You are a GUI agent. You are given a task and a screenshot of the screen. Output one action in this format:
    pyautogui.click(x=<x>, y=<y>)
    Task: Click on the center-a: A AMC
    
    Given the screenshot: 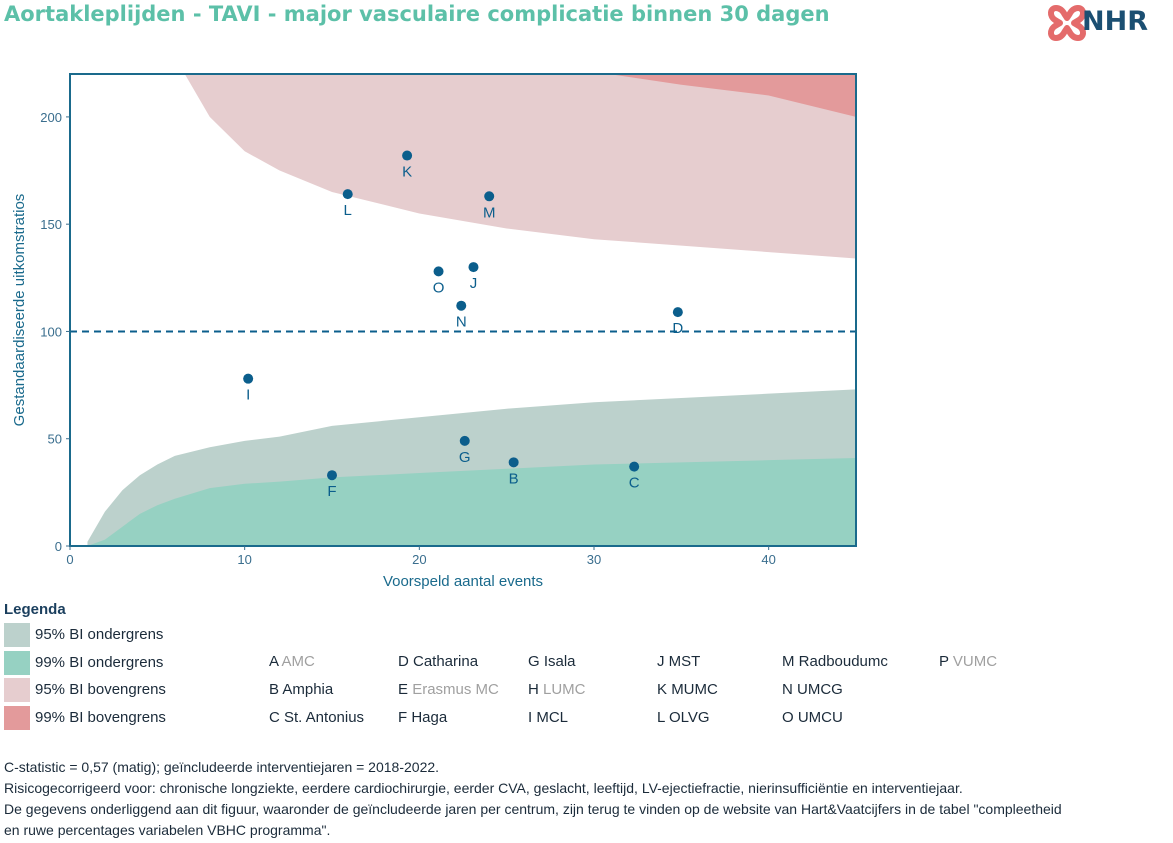 What is the action you would take?
    pyautogui.click(x=292, y=661)
    